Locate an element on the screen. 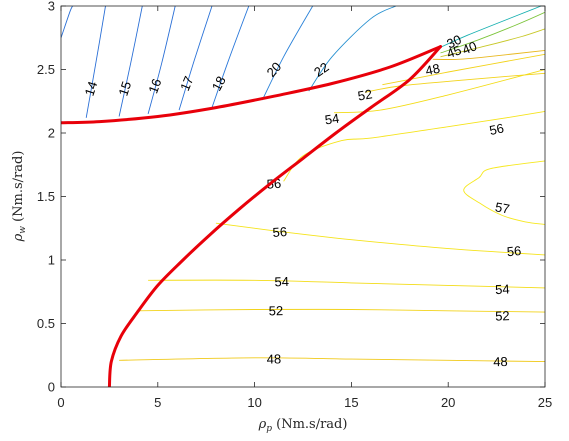  contour-label: 45 is located at coordinates (454, 51).